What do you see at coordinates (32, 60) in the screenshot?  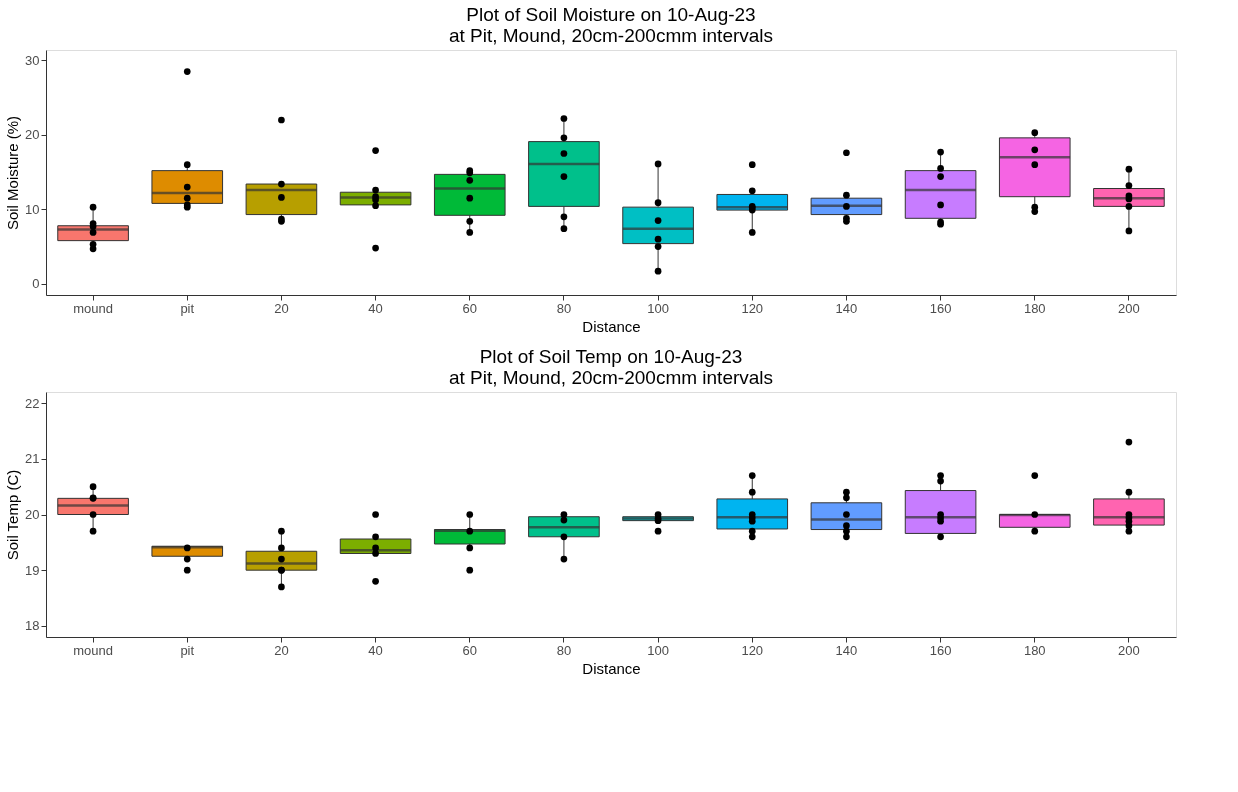 I see `y-tick-label: 30` at bounding box center [32, 60].